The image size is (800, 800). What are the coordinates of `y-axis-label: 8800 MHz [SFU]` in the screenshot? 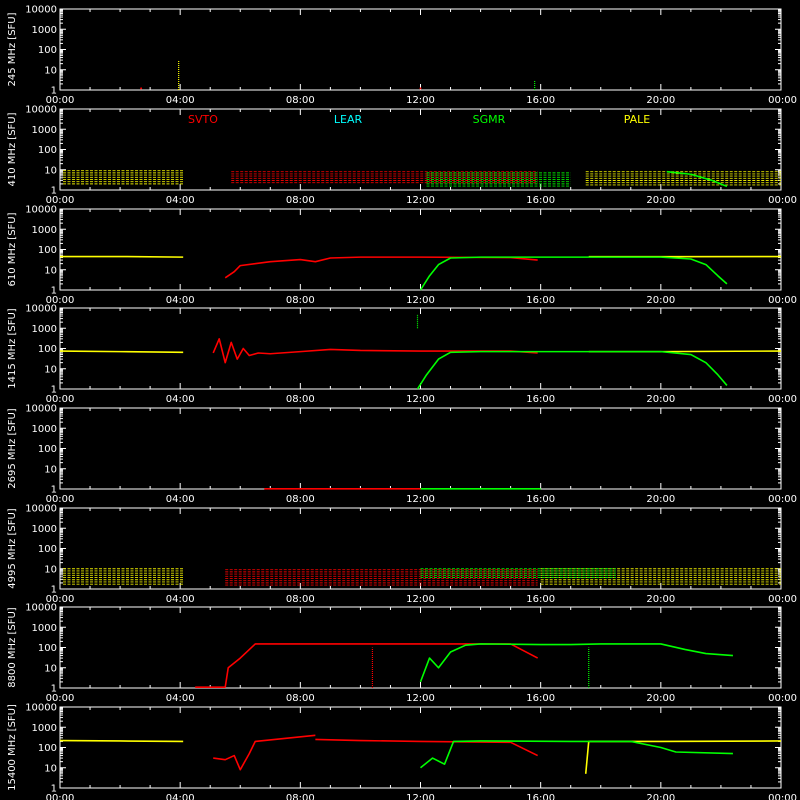 It's located at (12, 647).